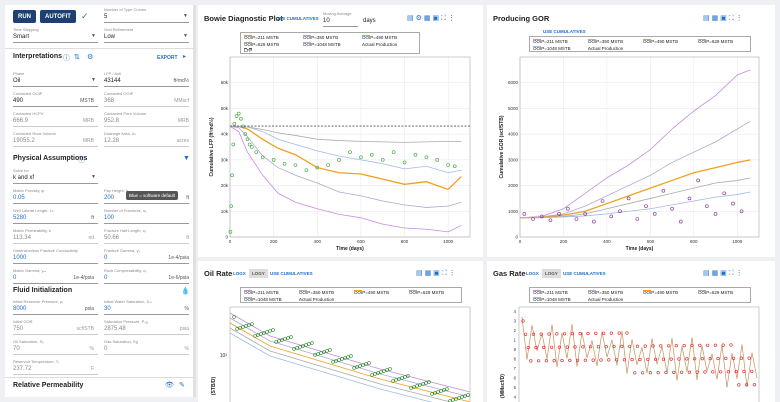 This screenshot has height=402, width=780. I want to click on grid-refinement-label: Grid Refinement, so click(119, 29).